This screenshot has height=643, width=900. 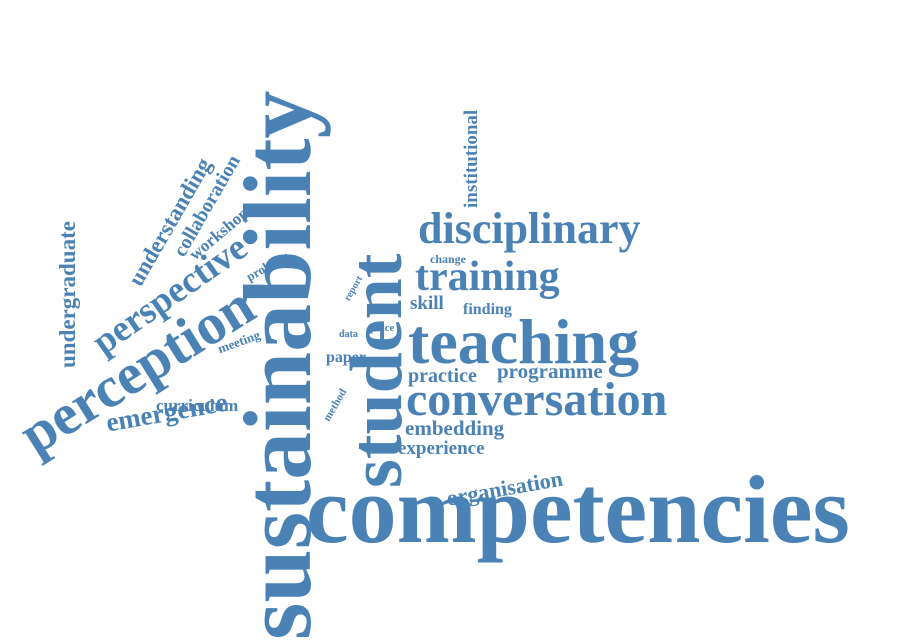 What do you see at coordinates (67, 294) in the screenshot?
I see `word-undergraduate: undergraduate` at bounding box center [67, 294].